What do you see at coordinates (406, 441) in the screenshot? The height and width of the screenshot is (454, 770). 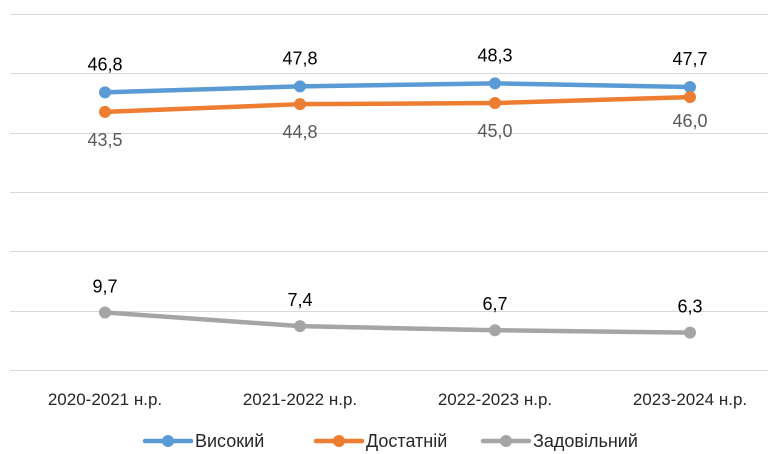 I see `legend-label: Достатній` at bounding box center [406, 441].